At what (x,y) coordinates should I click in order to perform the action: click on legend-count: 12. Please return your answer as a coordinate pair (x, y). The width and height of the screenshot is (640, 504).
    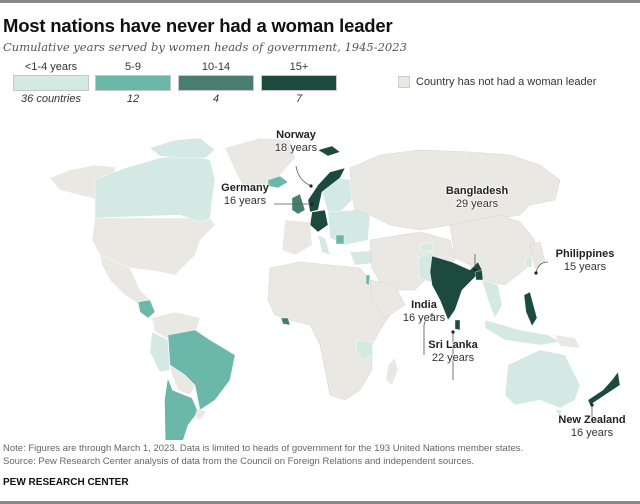
    Looking at the image, I should click on (133, 99).